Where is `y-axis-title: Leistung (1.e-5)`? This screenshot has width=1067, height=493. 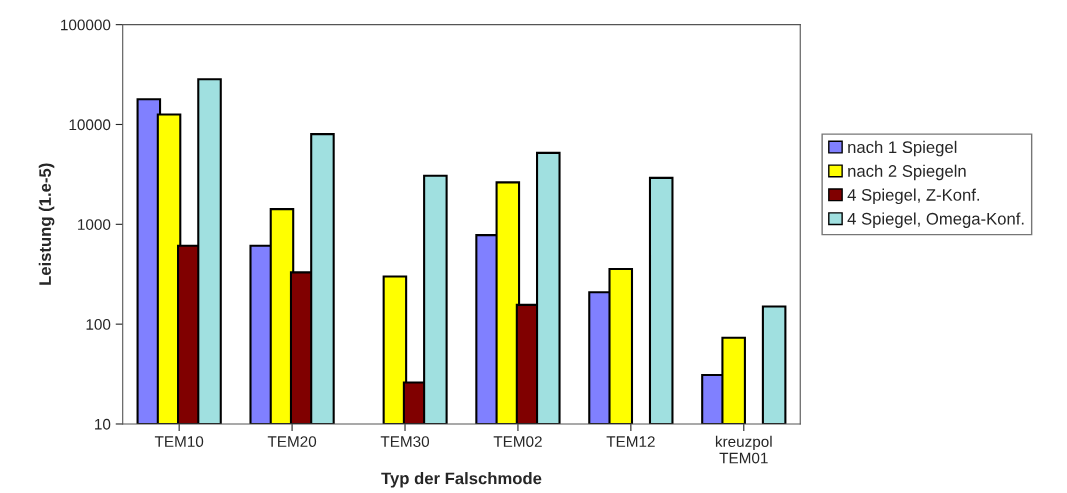 y-axis-title: Leistung (1.e-5) is located at coordinates (46, 224).